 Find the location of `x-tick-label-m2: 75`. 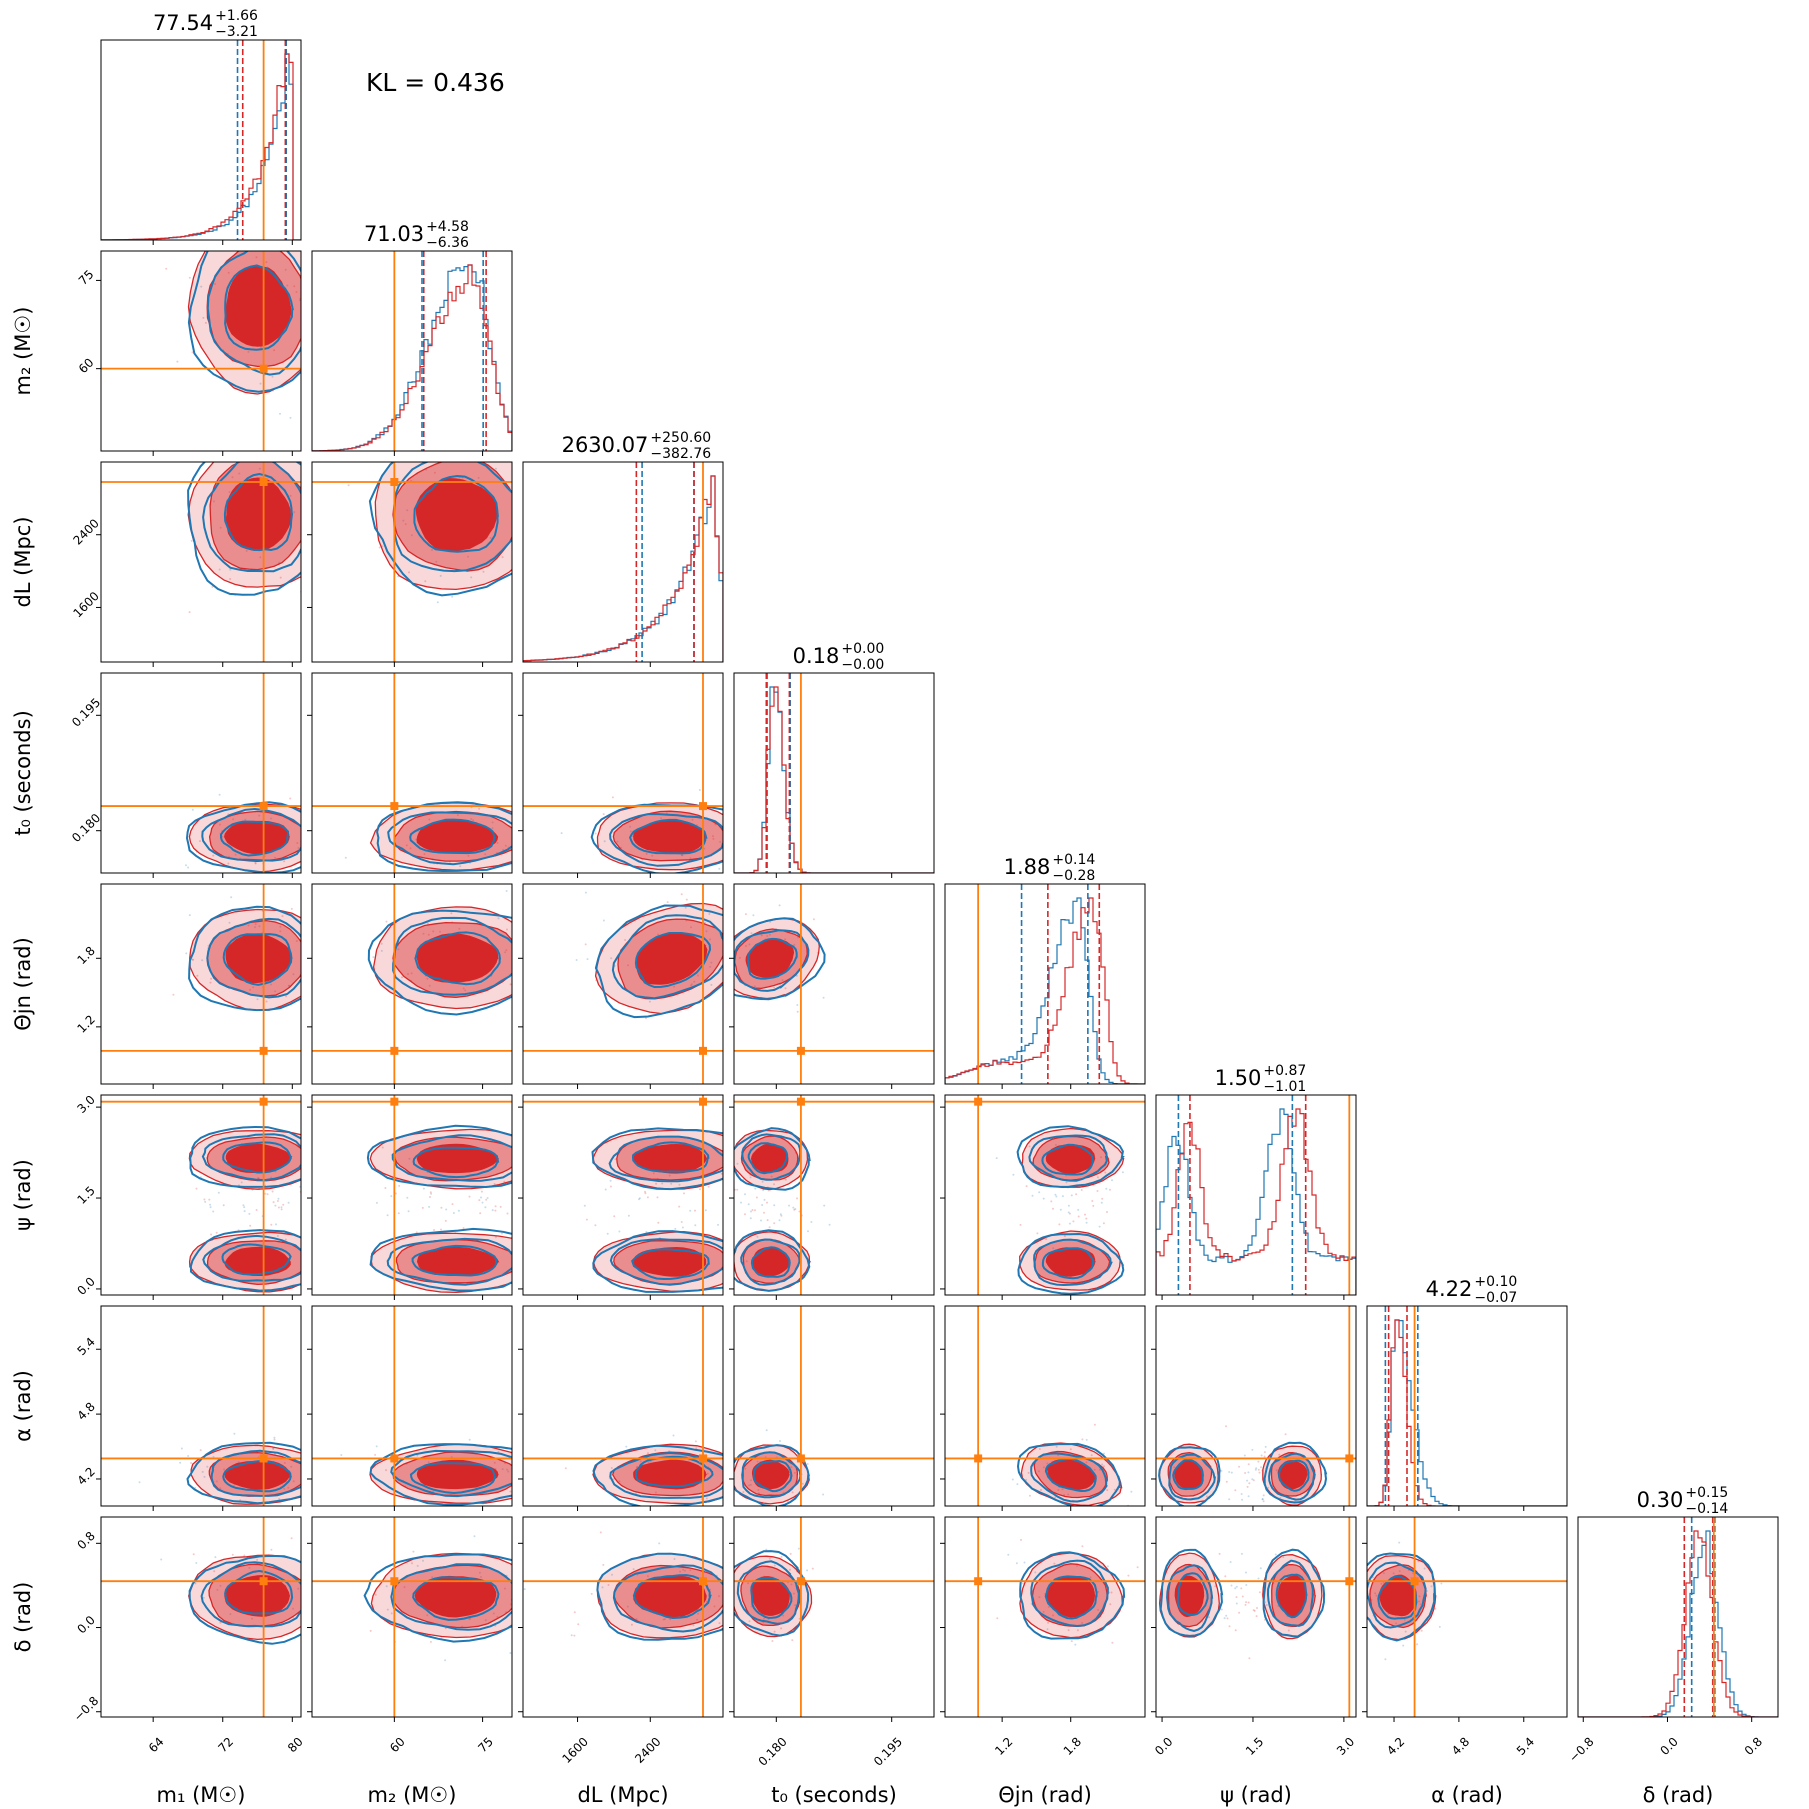

x-tick-label-m2: 75 is located at coordinates (485, 1745).